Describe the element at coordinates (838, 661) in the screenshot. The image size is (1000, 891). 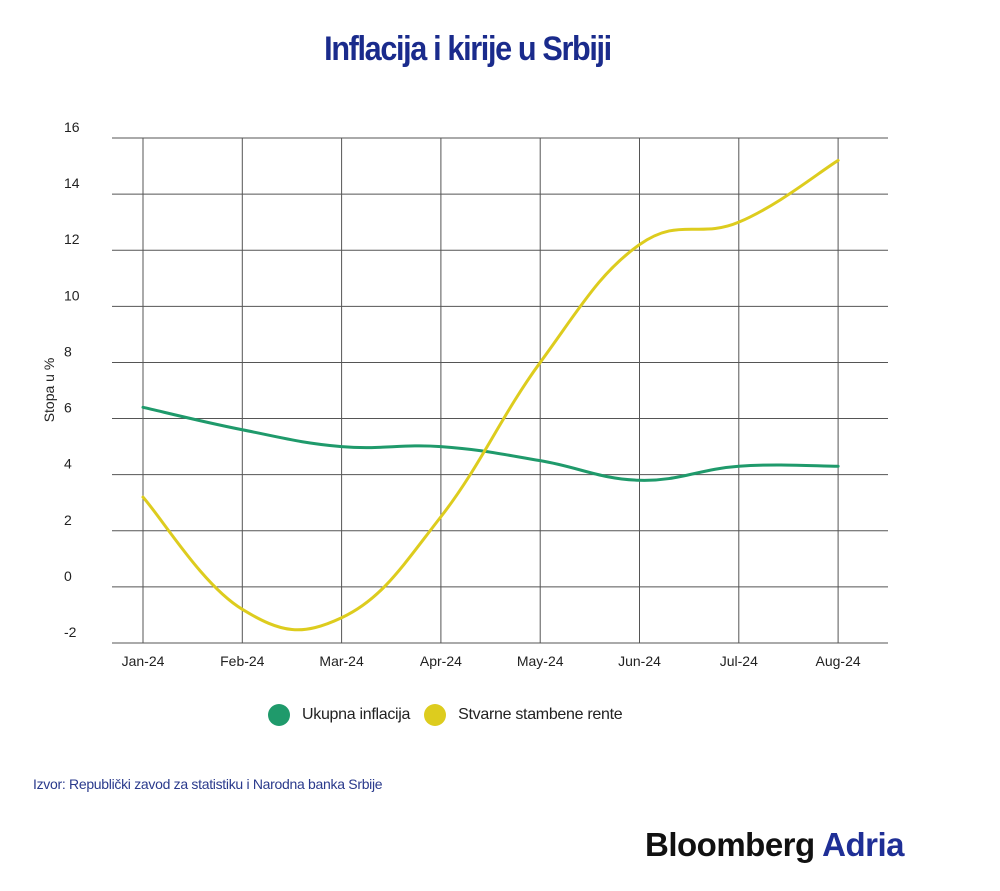
I see `x-tick-label: Aug-24` at that location.